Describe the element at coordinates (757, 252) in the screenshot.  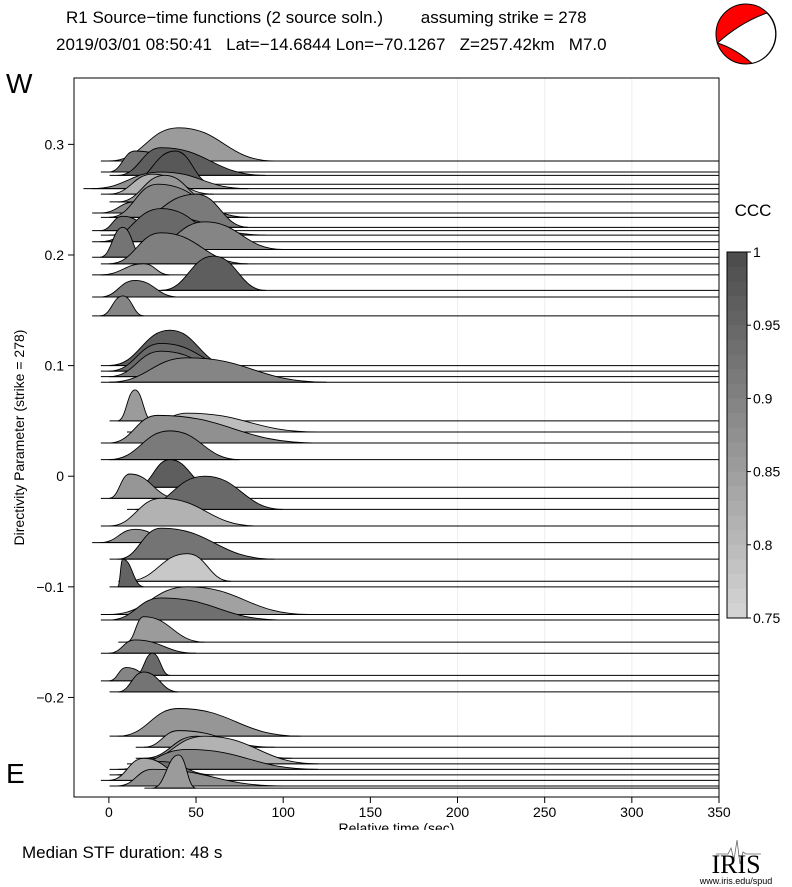
I see `colorbar-tick-label: 1` at that location.